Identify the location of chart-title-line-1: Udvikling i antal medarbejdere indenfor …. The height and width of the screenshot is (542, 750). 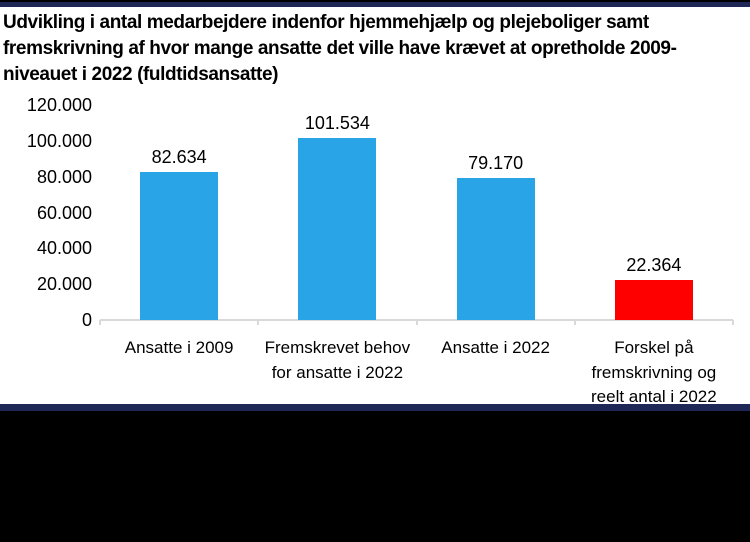
(326, 22).